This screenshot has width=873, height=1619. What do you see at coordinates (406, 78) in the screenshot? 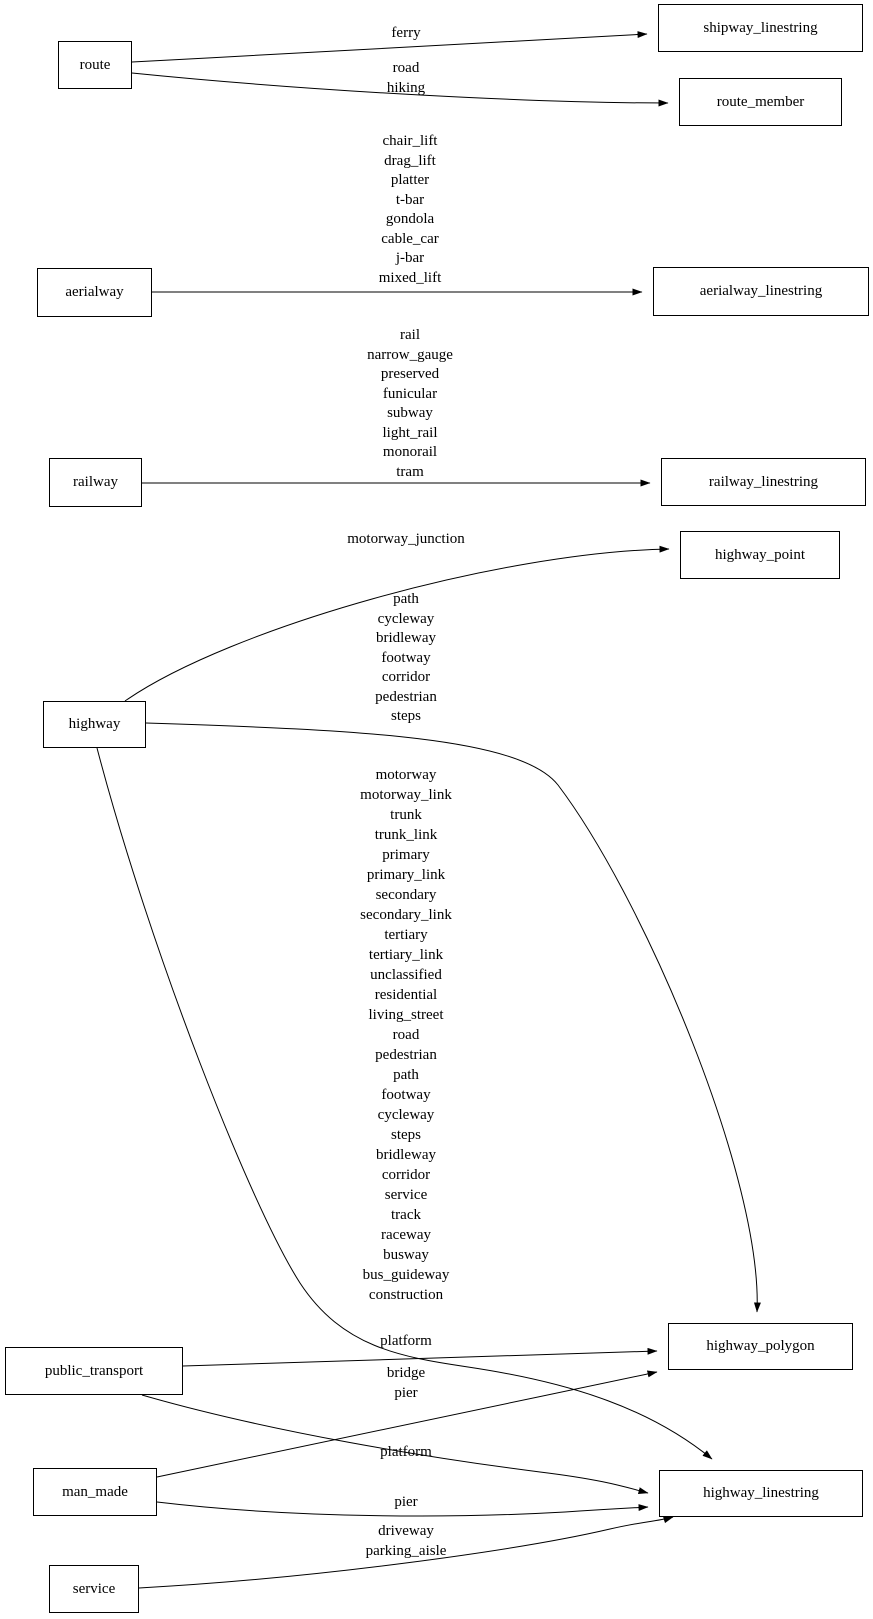
I see `edge-label-road-hiking: road hiking` at bounding box center [406, 78].